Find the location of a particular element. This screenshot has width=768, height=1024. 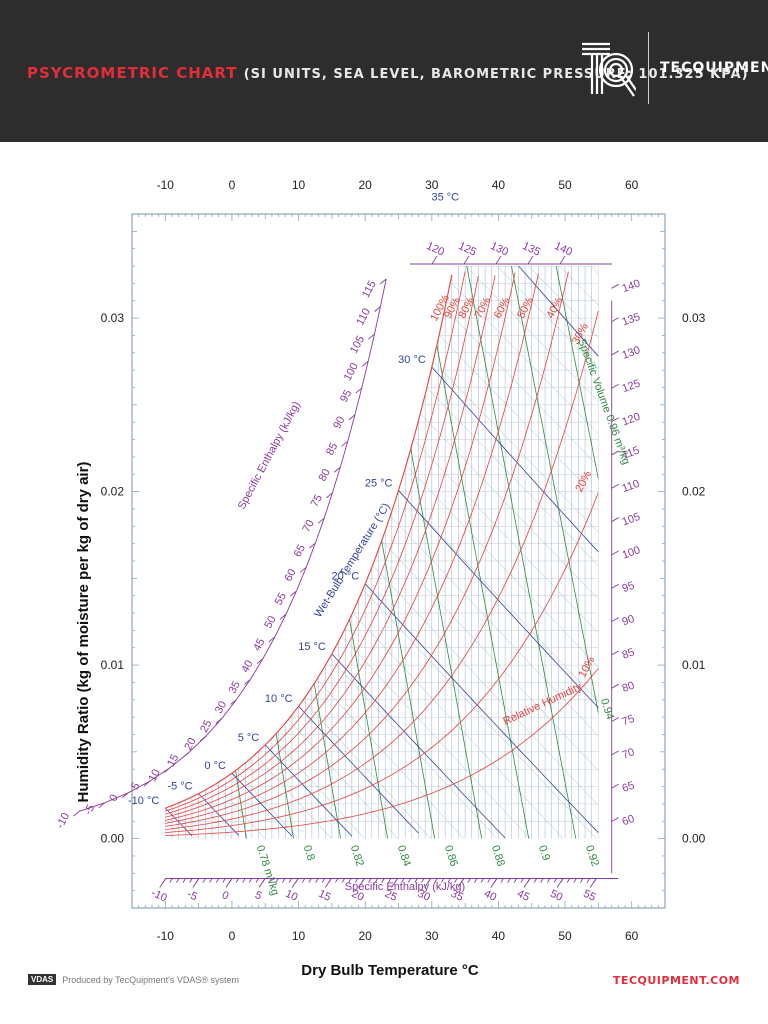

x-tick-label-top: 60 is located at coordinates (632, 185).